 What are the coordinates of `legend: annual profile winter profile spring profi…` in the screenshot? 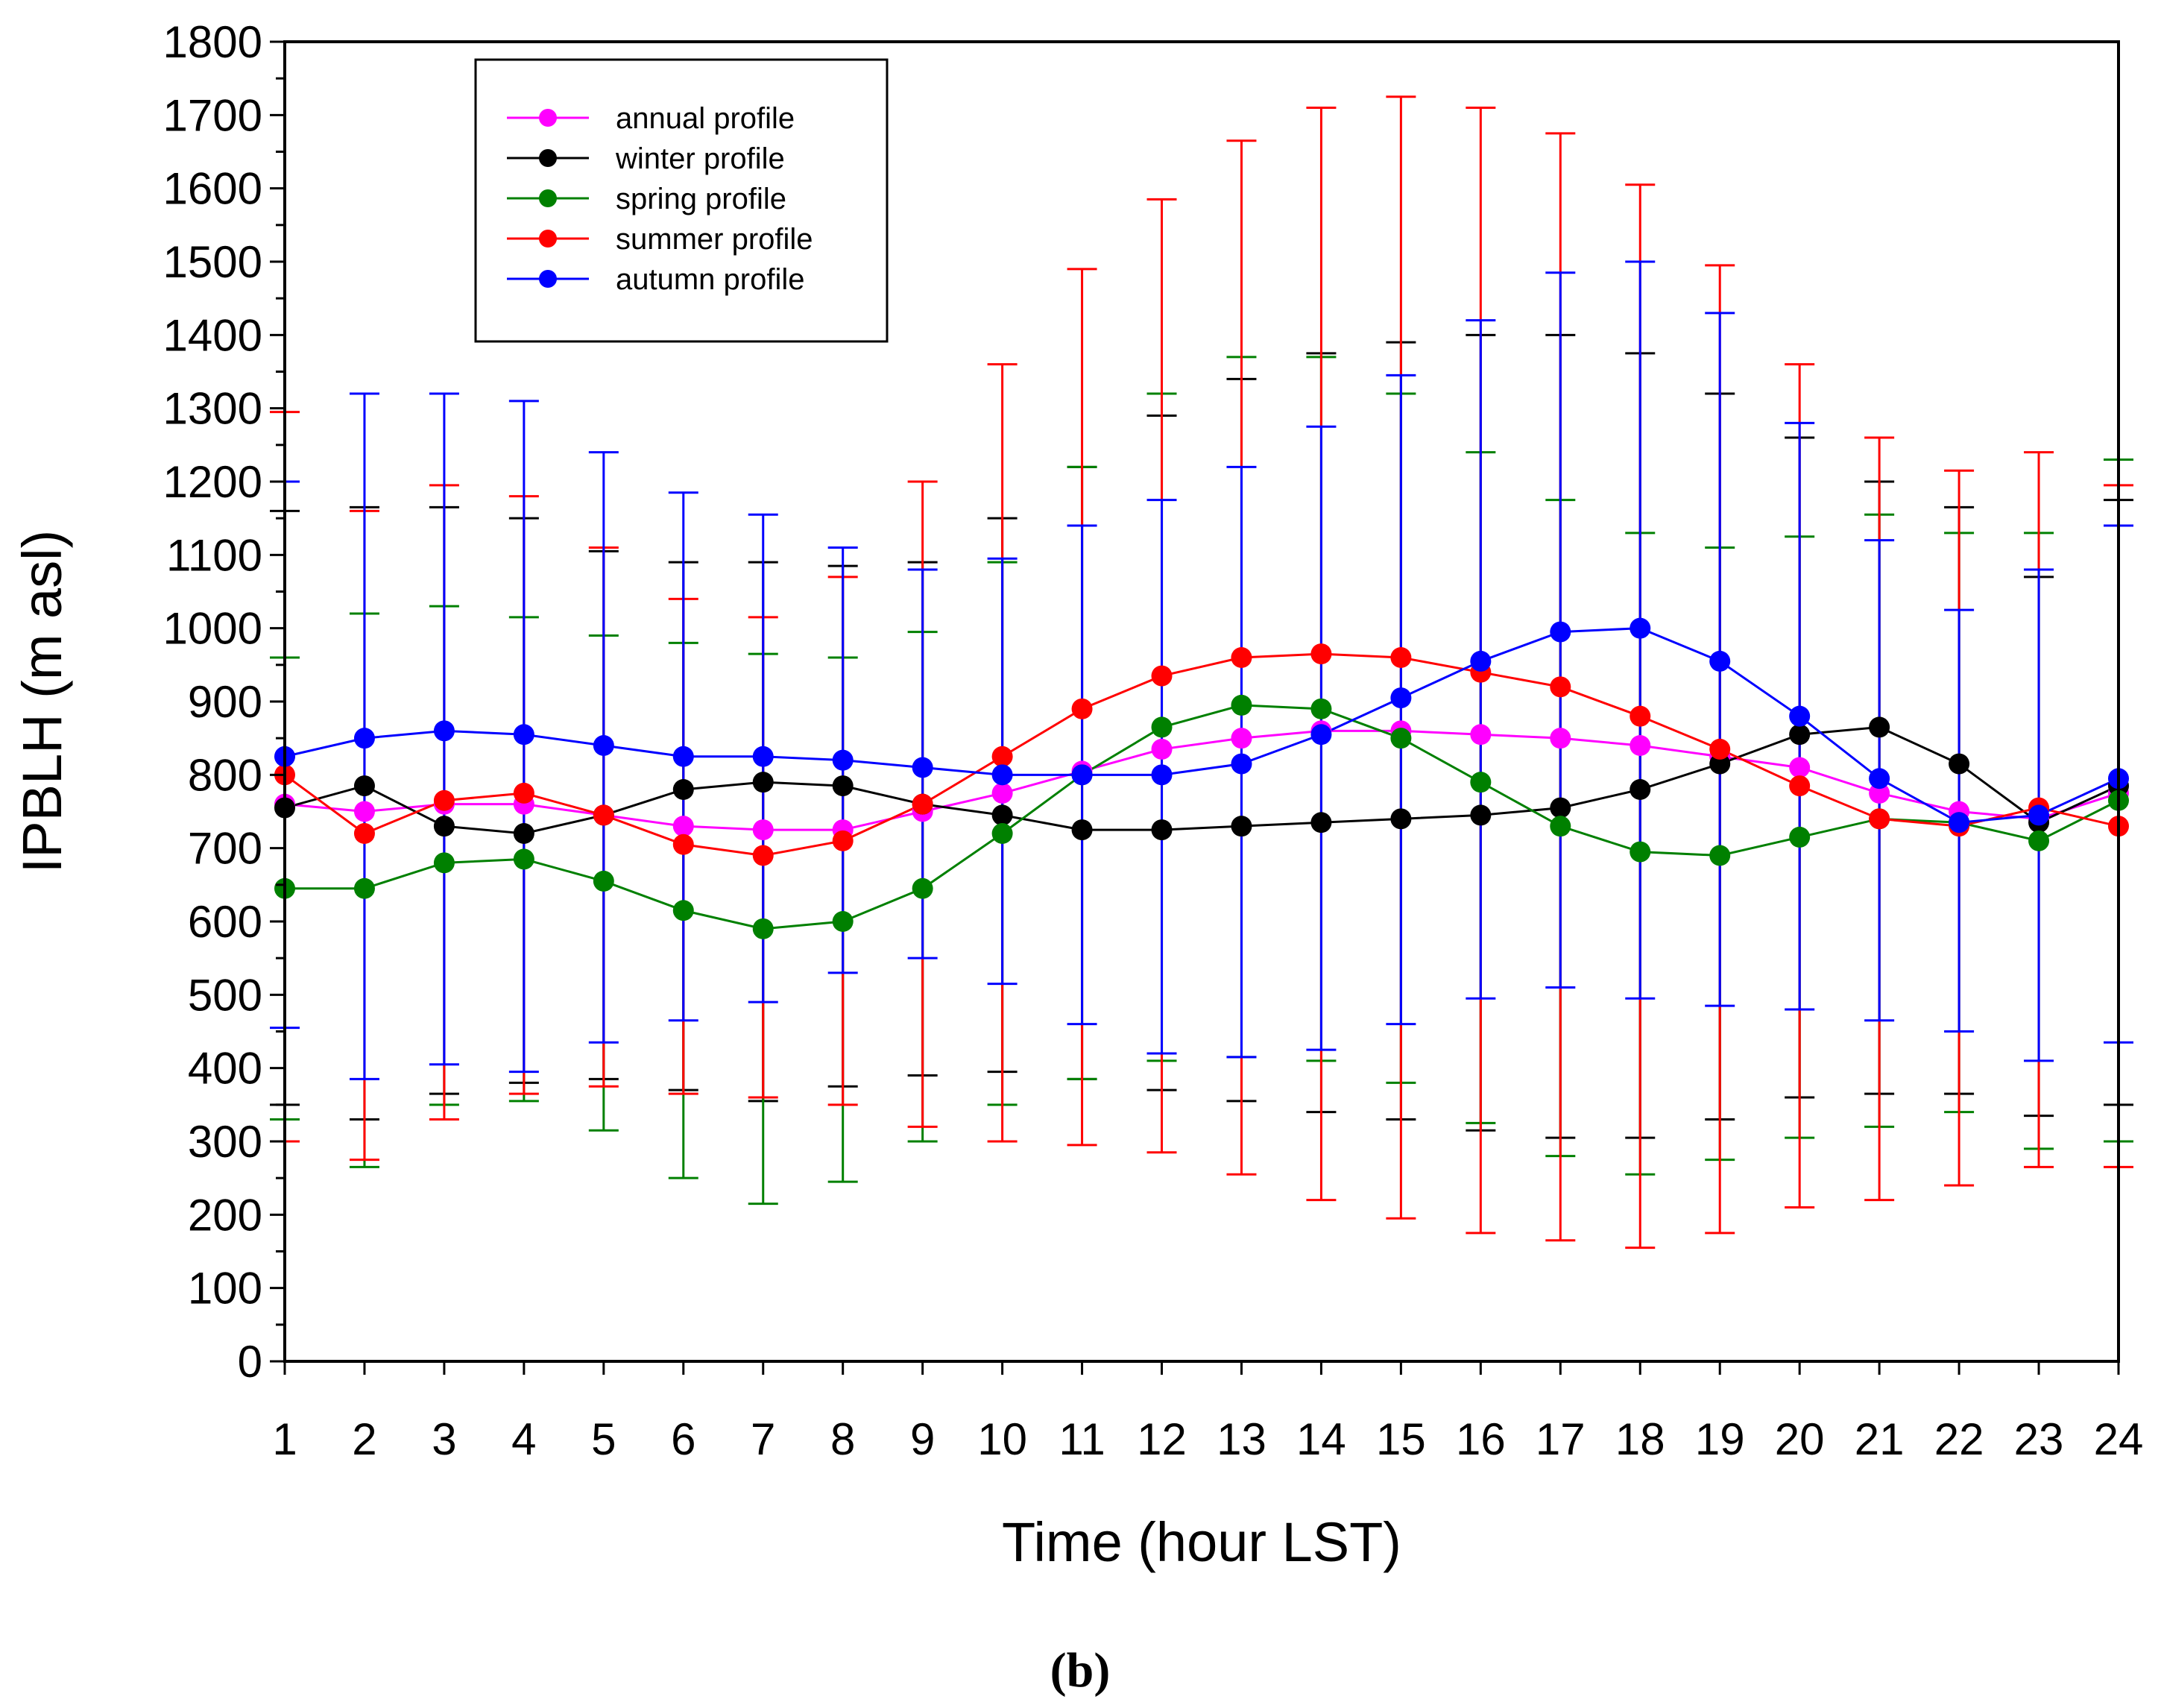 It's located at (681, 201).